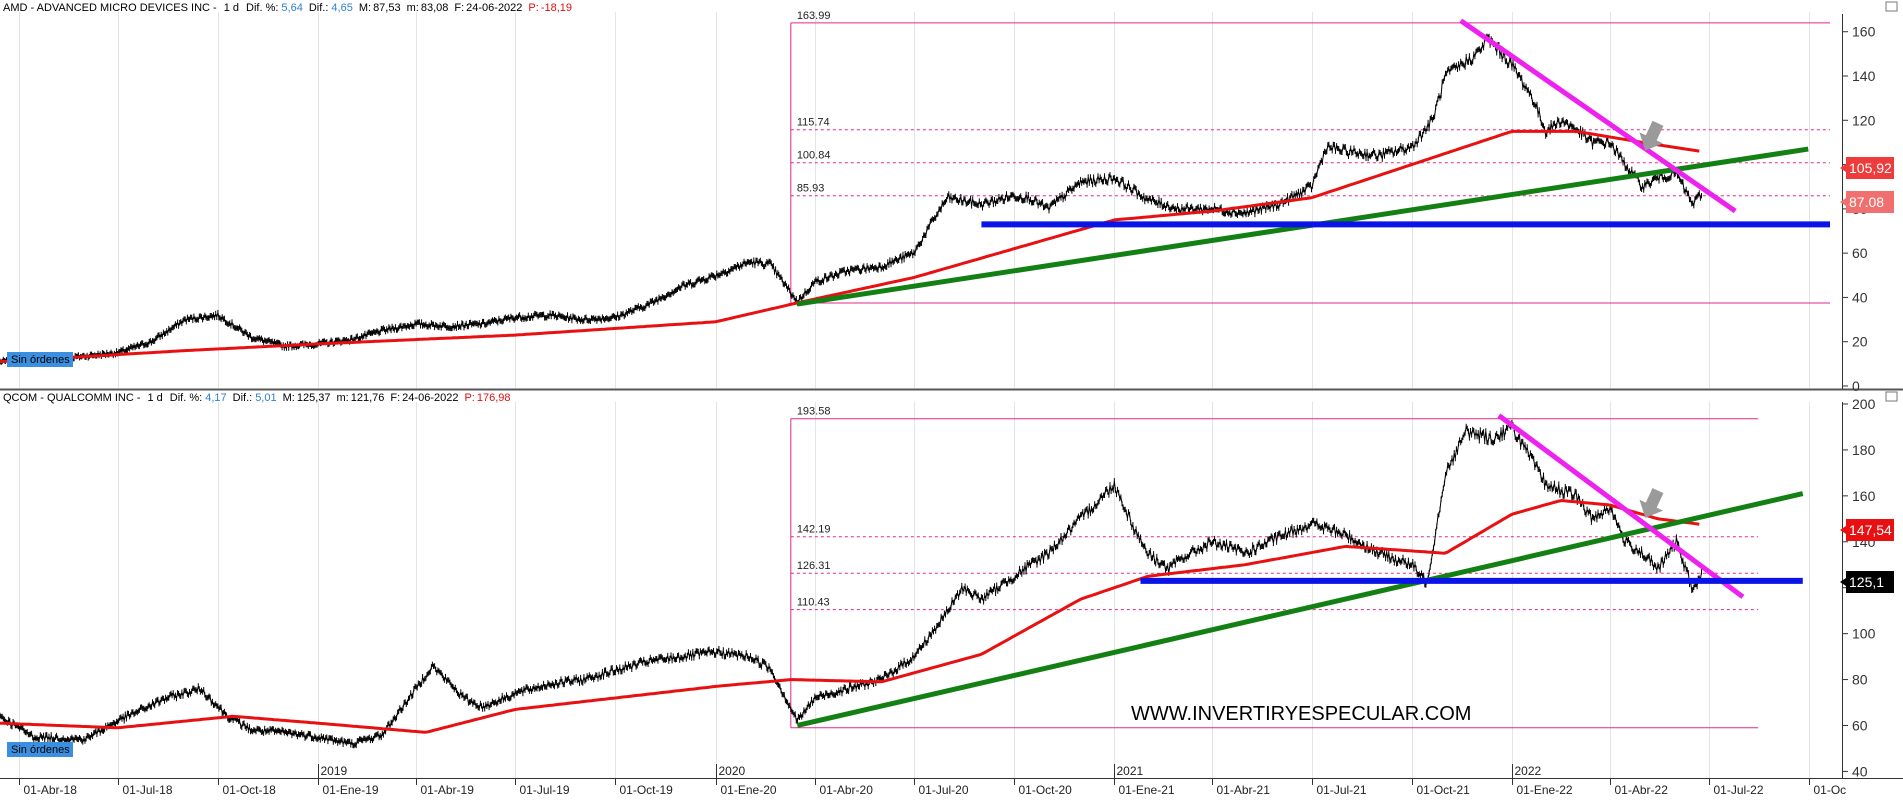 The width and height of the screenshot is (1903, 803). I want to click on fib-level-label: 100.84, so click(814, 156).